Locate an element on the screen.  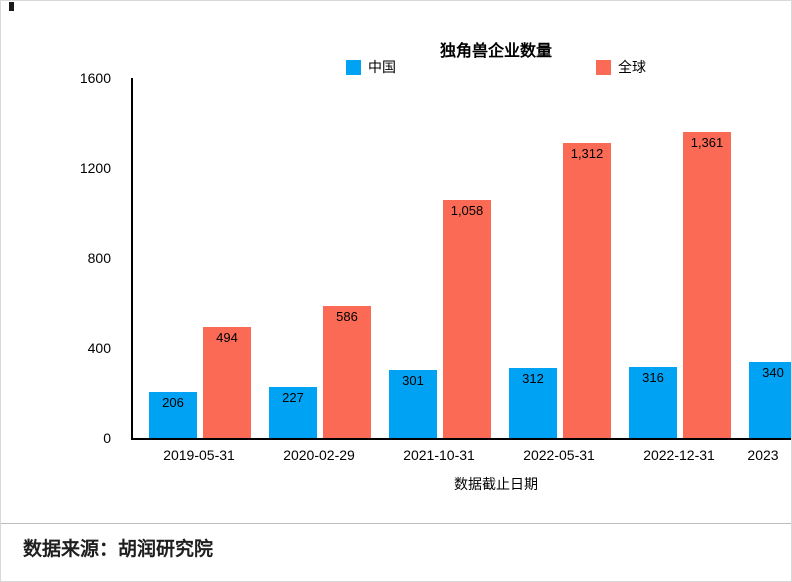
bar-group: 340 is located at coordinates (765, 258).